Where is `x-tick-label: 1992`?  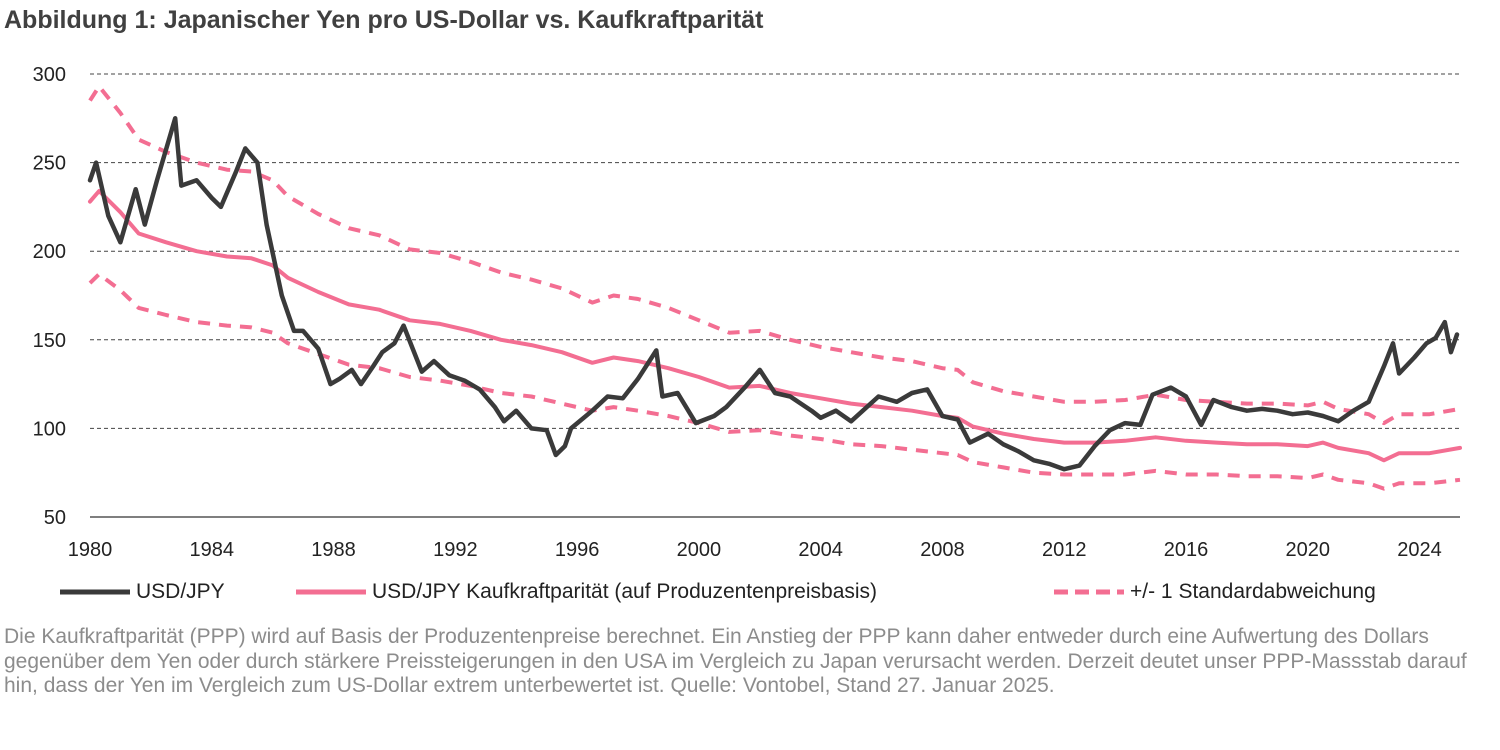 x-tick-label: 1992 is located at coordinates (455, 550).